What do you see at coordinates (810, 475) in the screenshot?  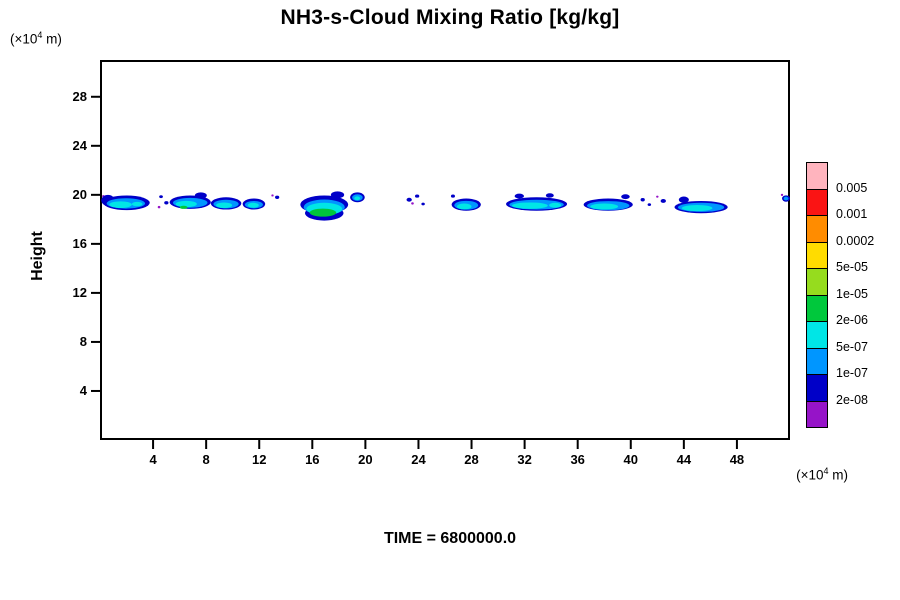 I see `x-unit-prefix: (×10` at bounding box center [810, 475].